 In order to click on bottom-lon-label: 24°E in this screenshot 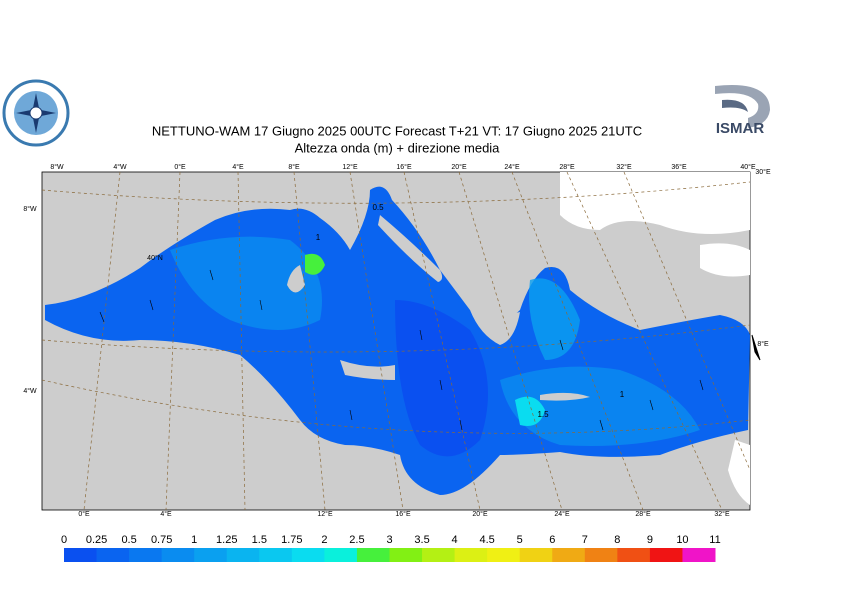, I will do `click(562, 514)`.